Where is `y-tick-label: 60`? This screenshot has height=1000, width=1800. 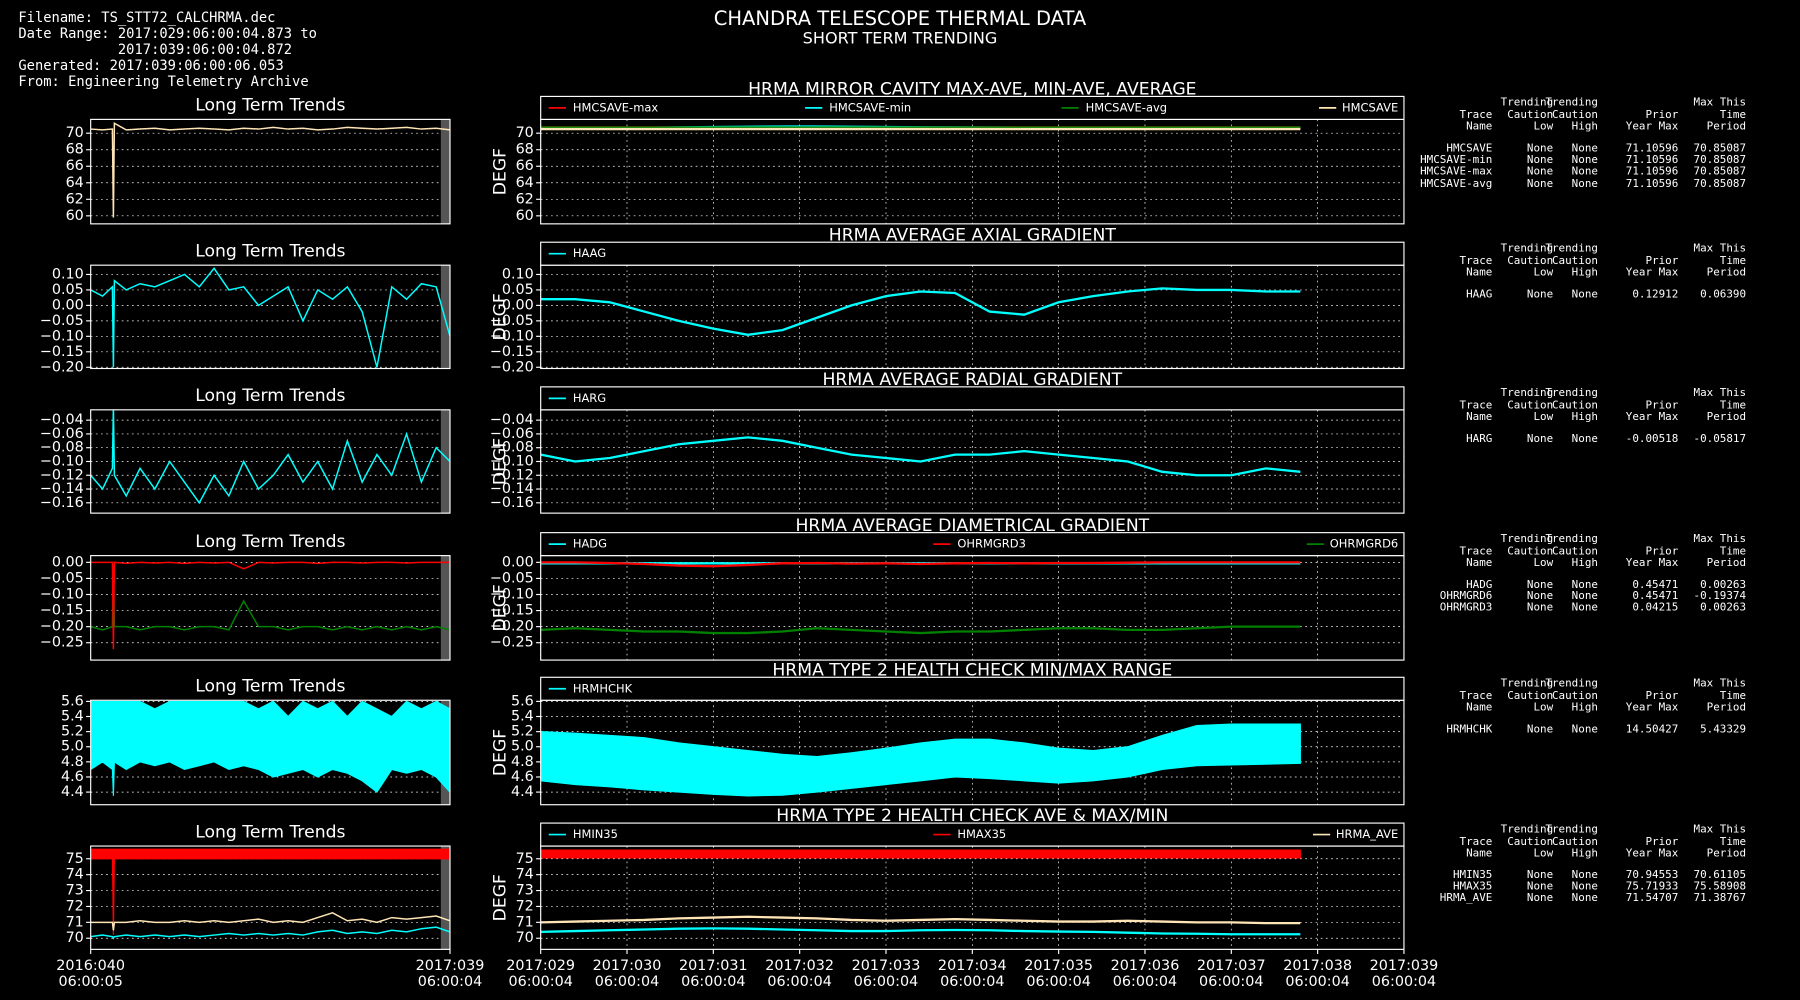 y-tick-label: 60 is located at coordinates (525, 216).